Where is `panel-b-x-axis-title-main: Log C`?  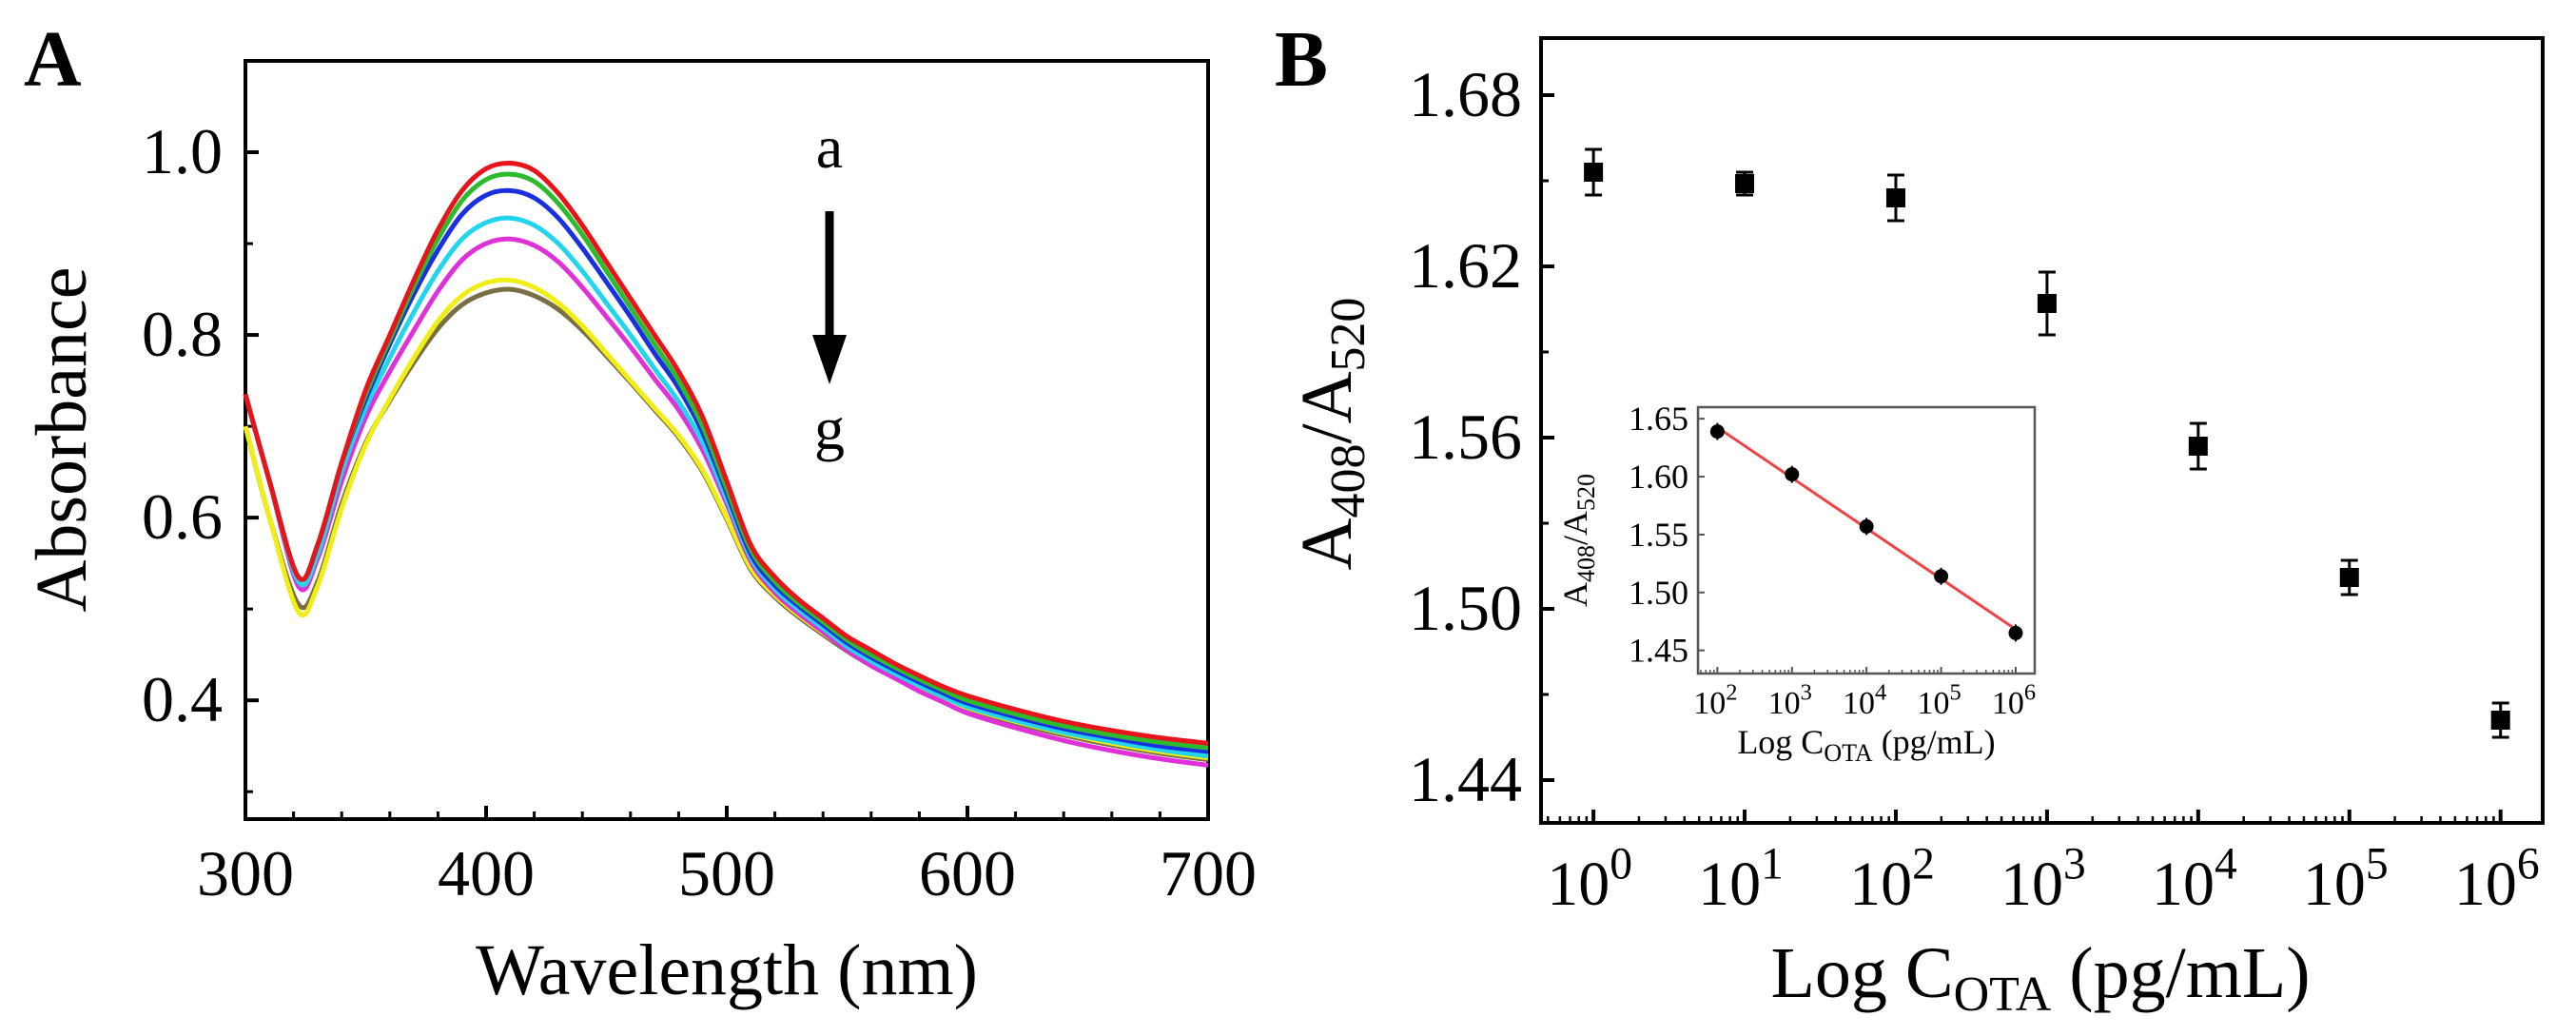 panel-b-x-axis-title-main: Log C is located at coordinates (1862, 973).